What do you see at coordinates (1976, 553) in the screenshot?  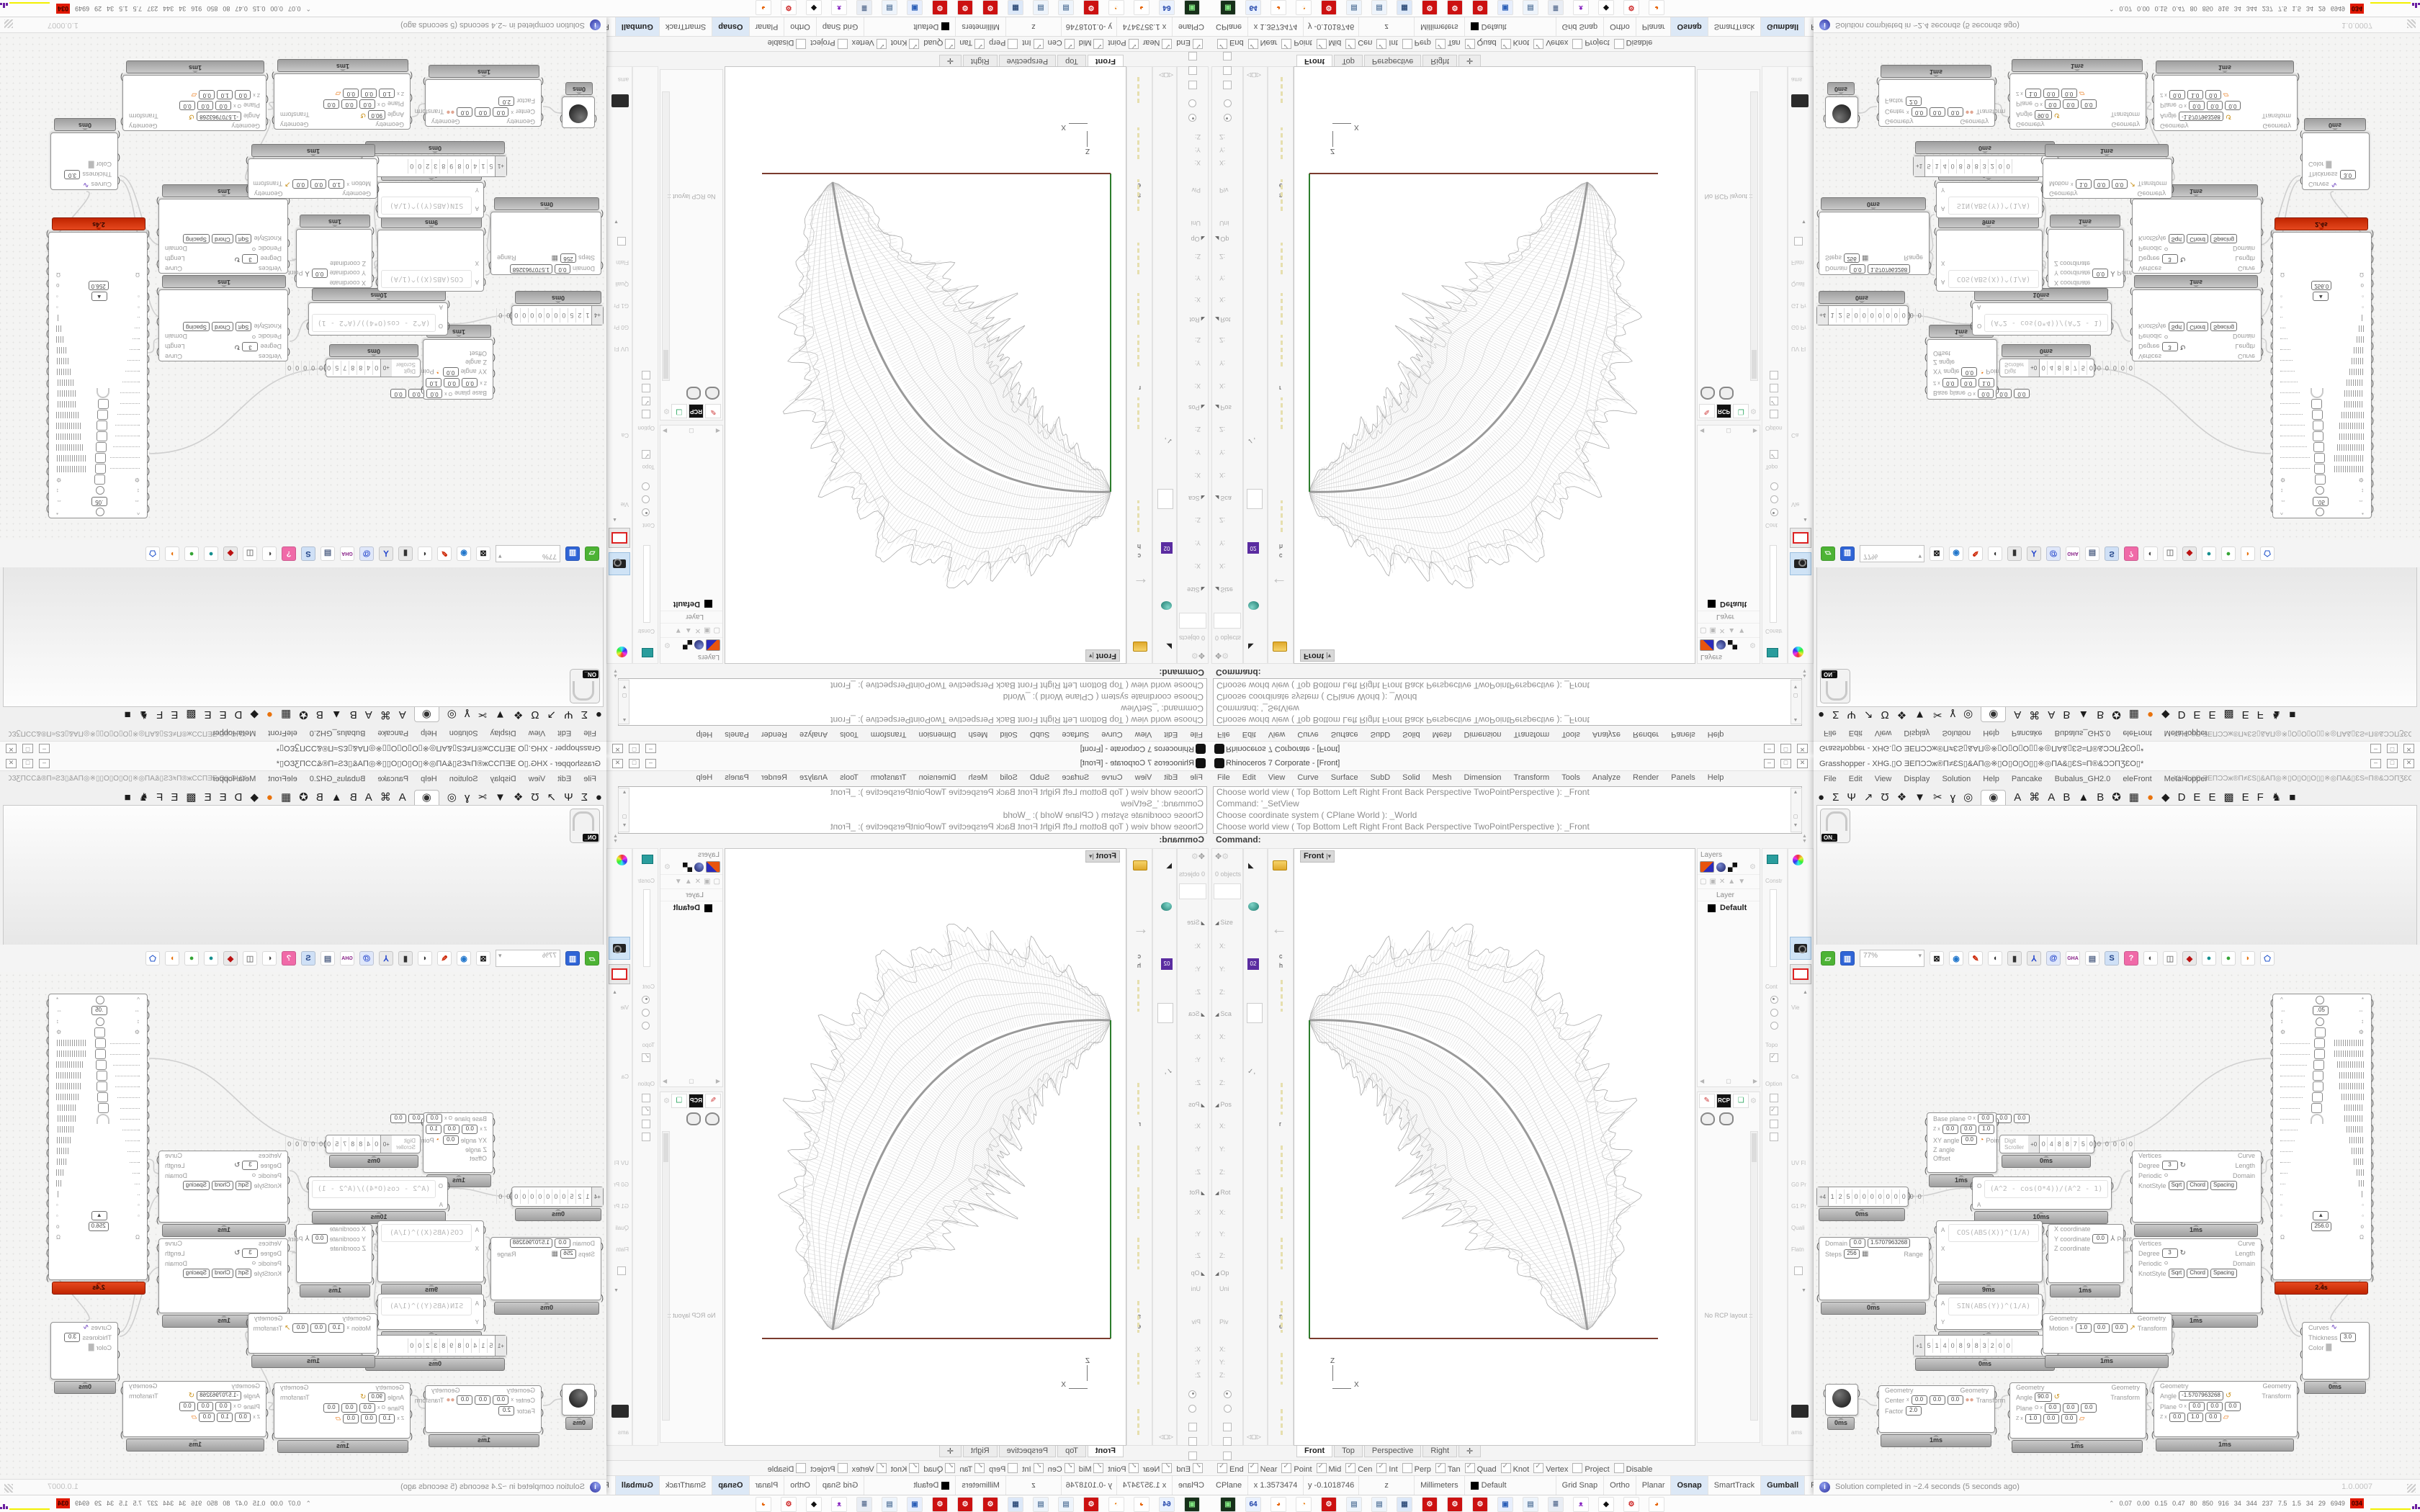 I see `sketch-pen-icon: ✎` at bounding box center [1976, 553].